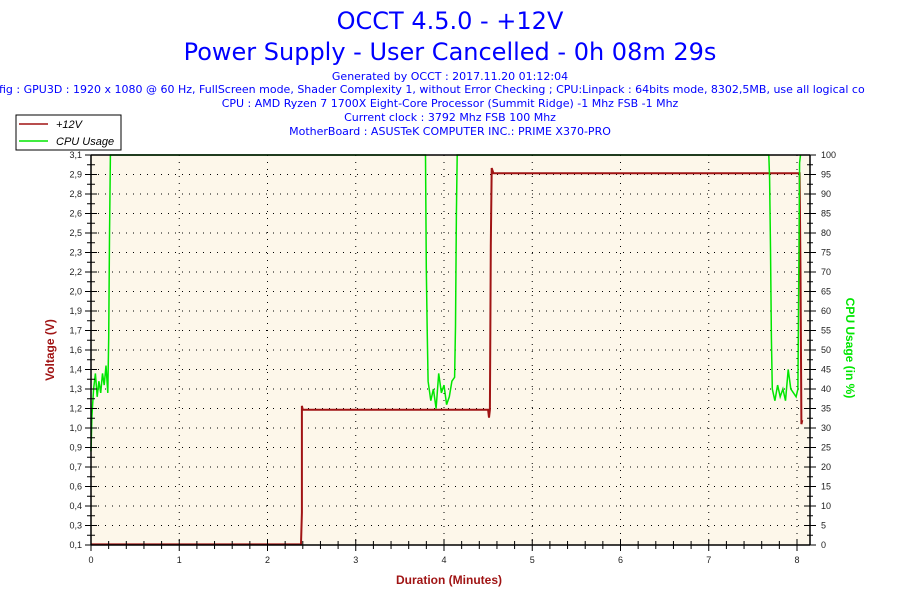  Describe the element at coordinates (826, 253) in the screenshot. I see `y2-tick-label: 75` at that location.